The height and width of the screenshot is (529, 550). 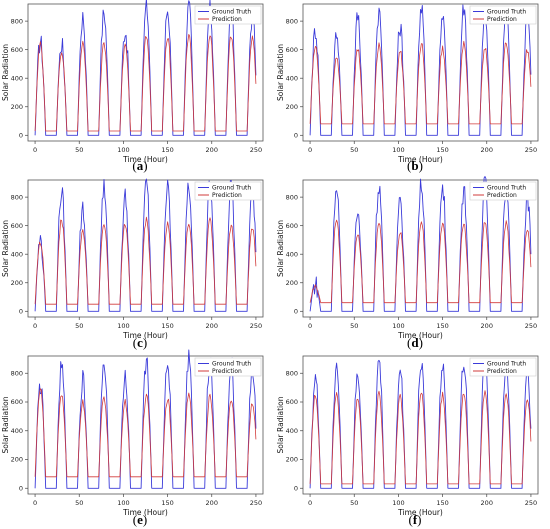 I want to click on caption-a: (a), so click(x=140, y=165).